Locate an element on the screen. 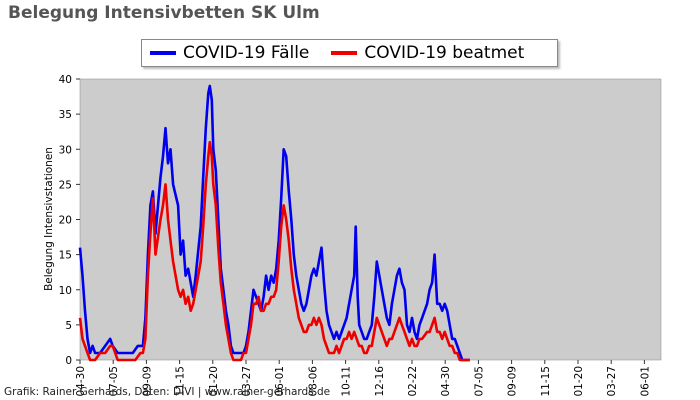 The width and height of the screenshot is (700, 400). x-tick-label: 12-16 is located at coordinates (380, 381).